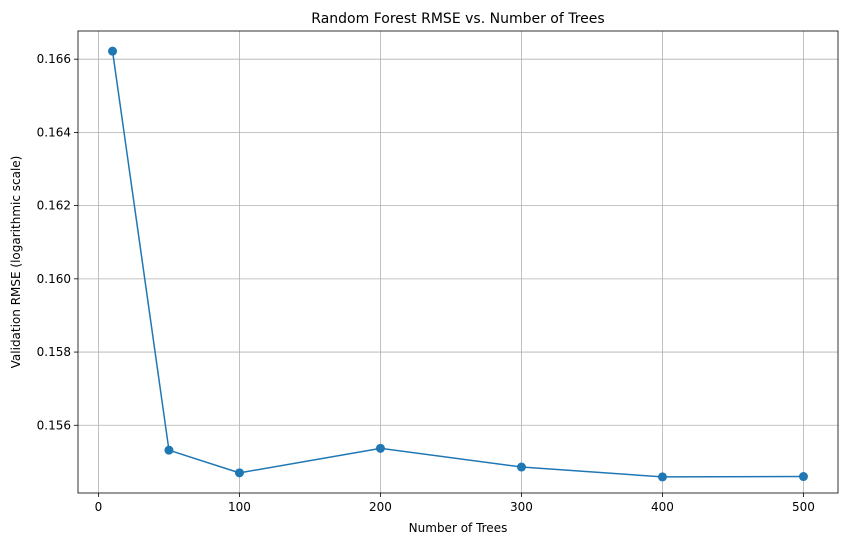  What do you see at coordinates (380, 507) in the screenshot?
I see `x-tick-label: 200` at bounding box center [380, 507].